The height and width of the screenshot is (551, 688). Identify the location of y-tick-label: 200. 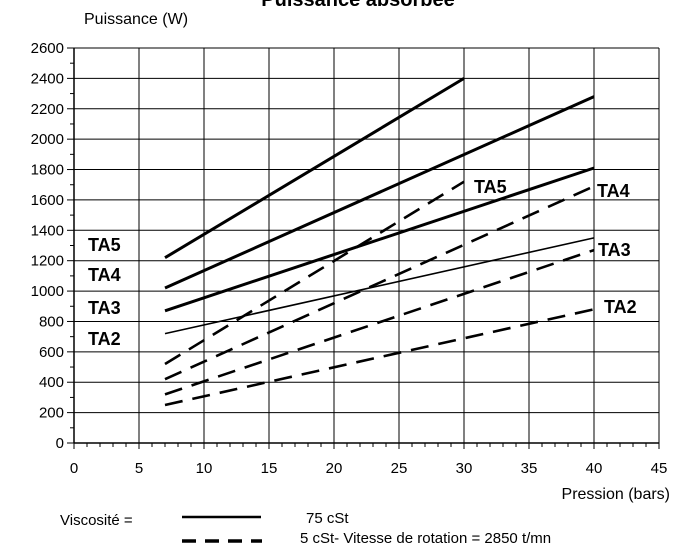
(51, 413).